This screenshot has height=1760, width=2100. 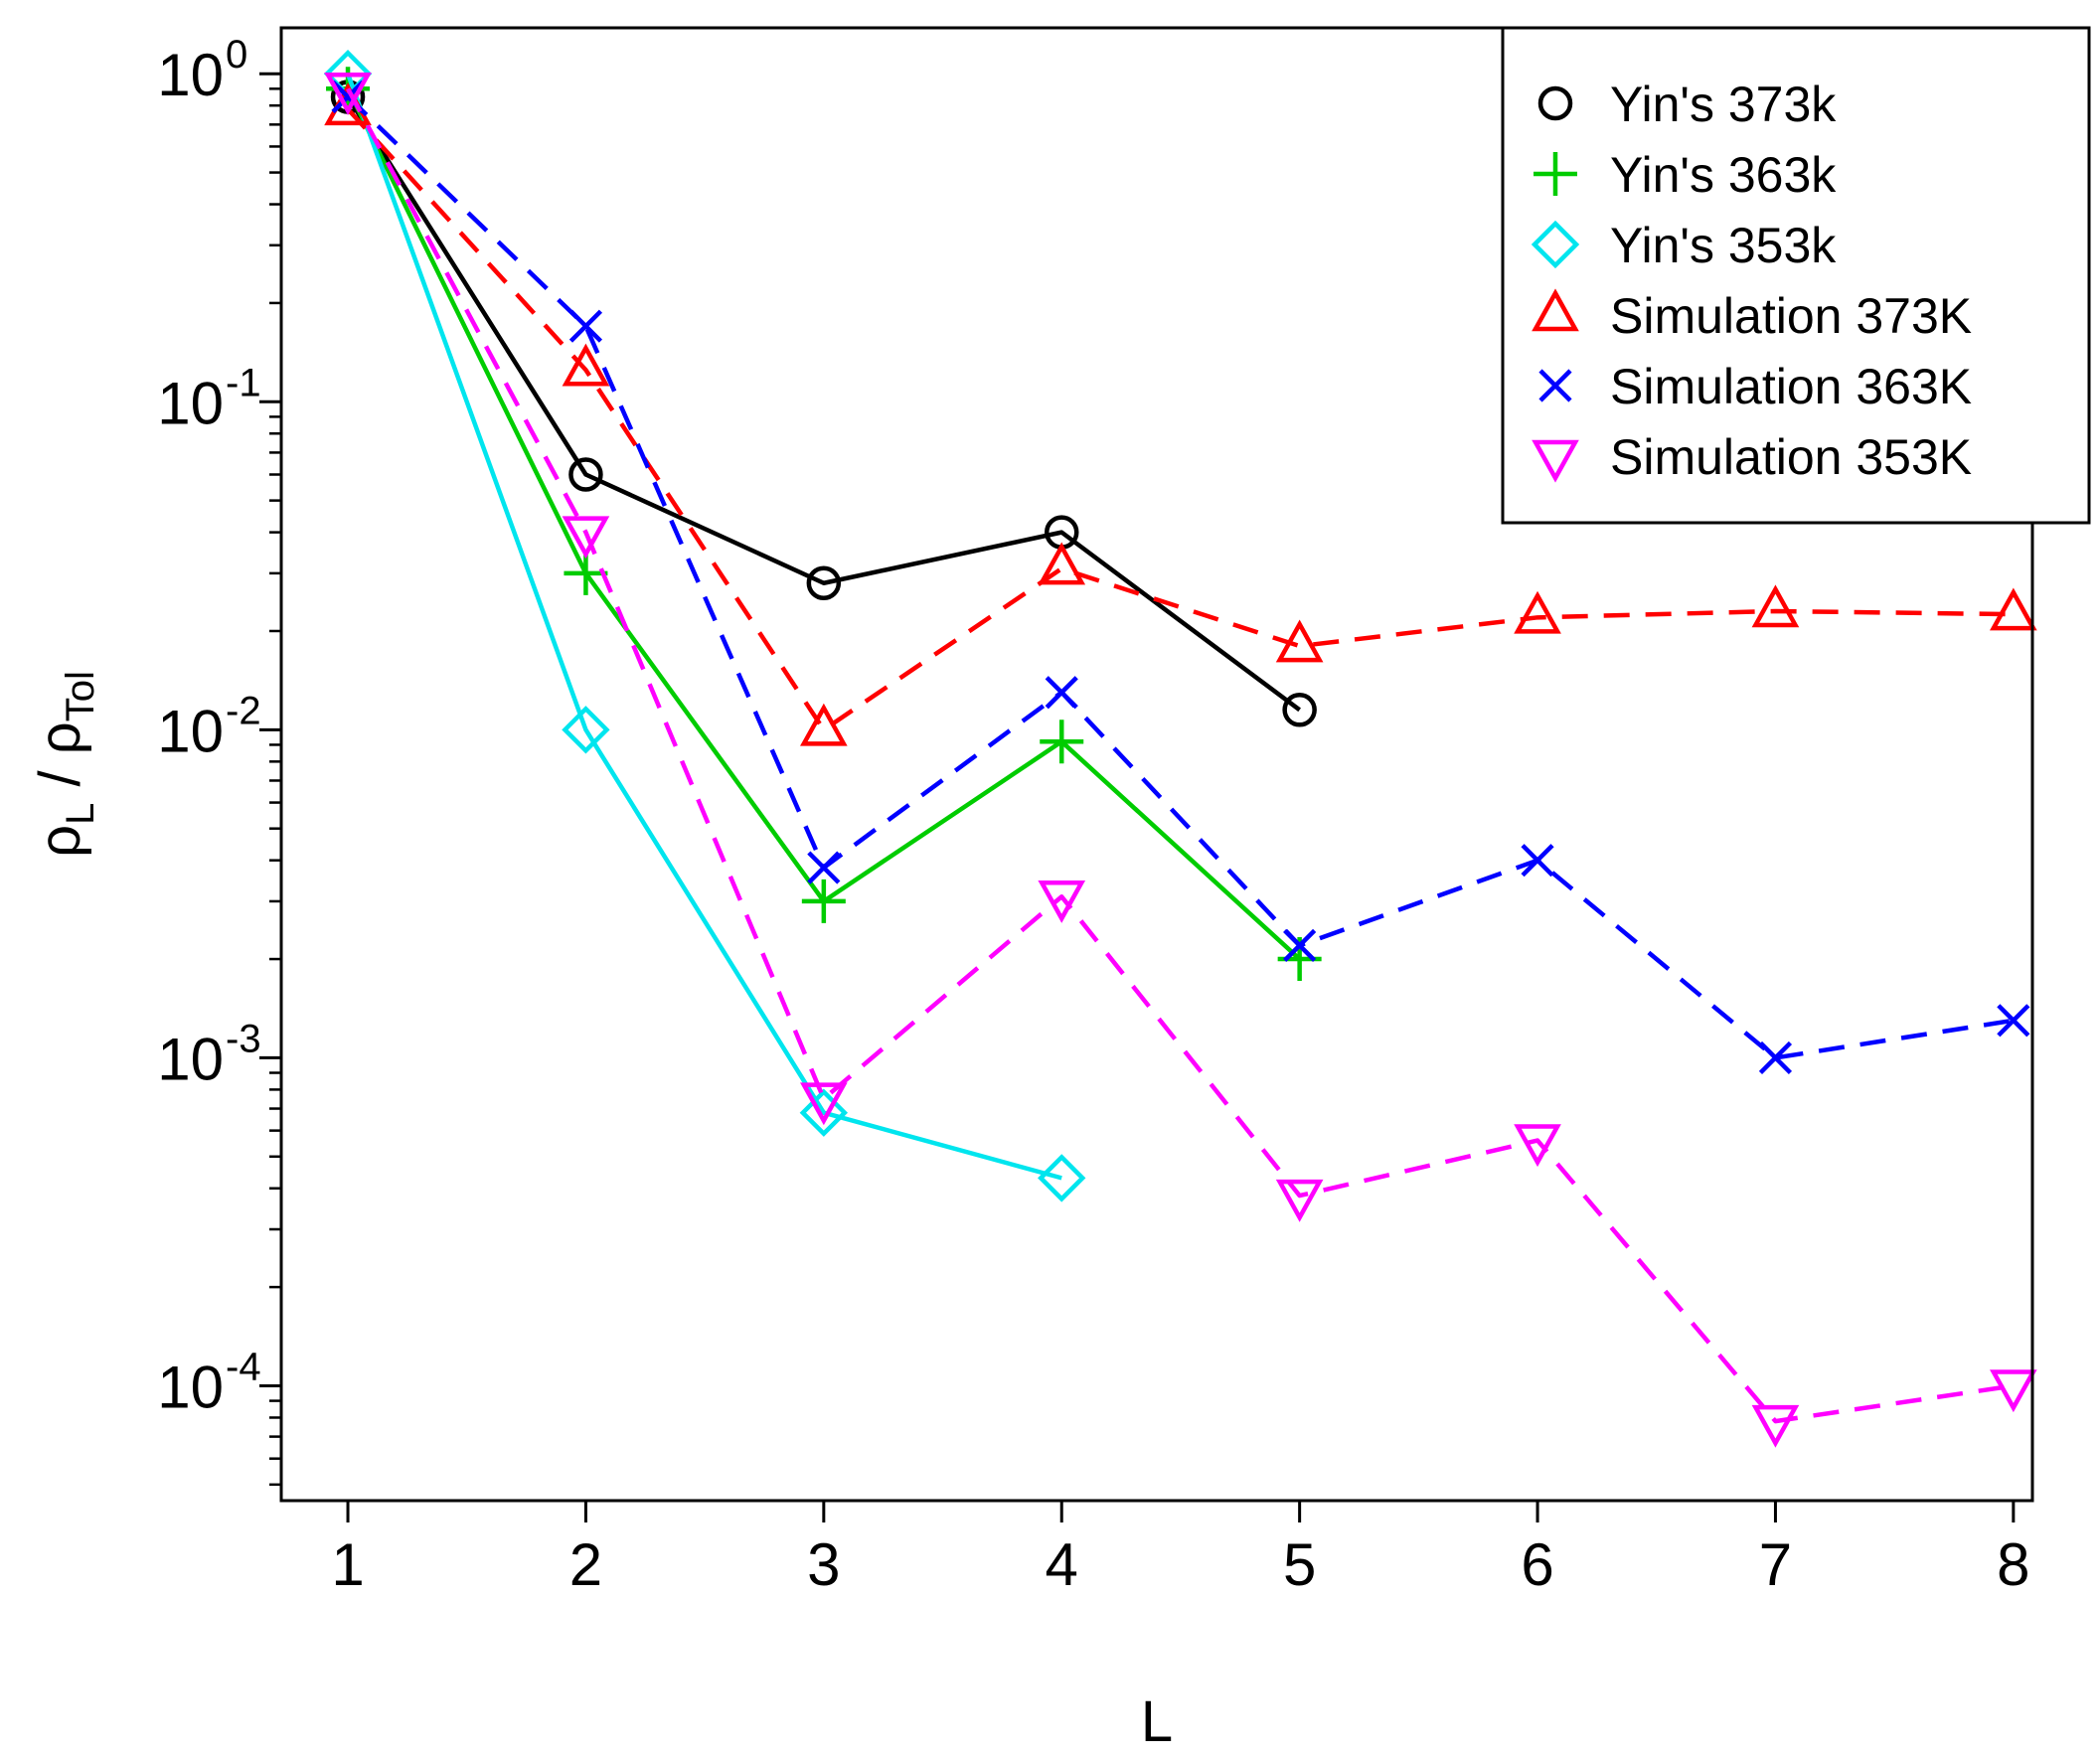 What do you see at coordinates (80, 696) in the screenshot?
I see `y-axis-title-subscript: Tol` at bounding box center [80, 696].